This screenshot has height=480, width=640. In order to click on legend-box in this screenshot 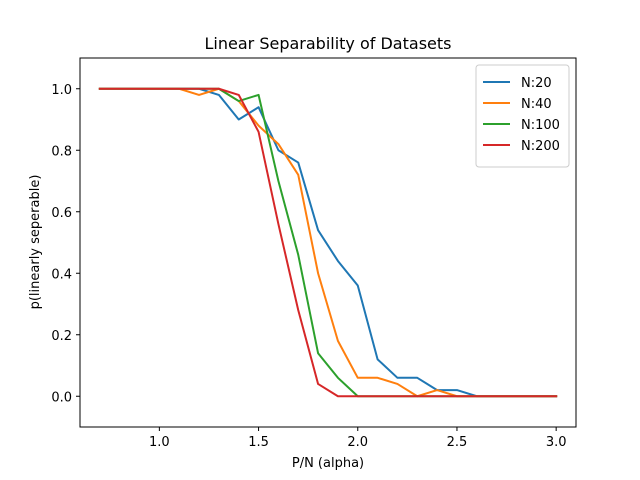, I will do `click(522, 116)`.